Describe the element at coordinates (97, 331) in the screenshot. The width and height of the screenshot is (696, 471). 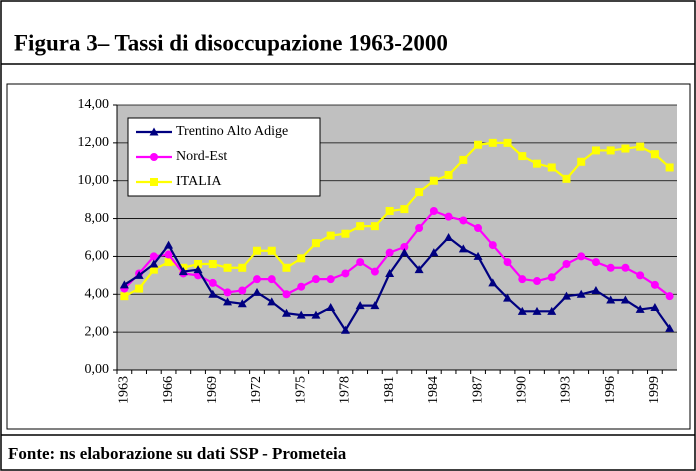
I see `y-tick-label: 2,00` at that location.